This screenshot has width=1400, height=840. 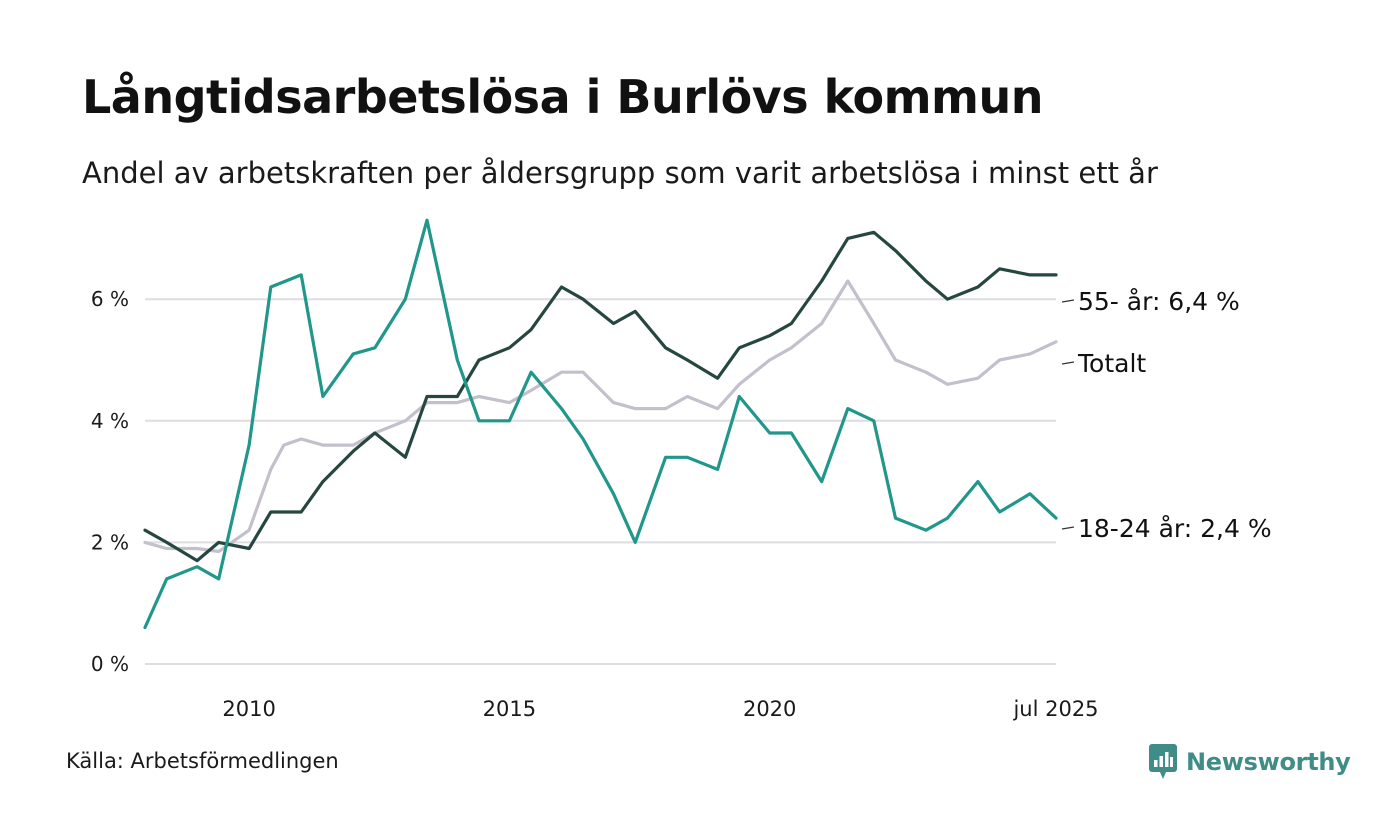 I want to click on x-tick-label: jul 2025, so click(x=1055, y=709).